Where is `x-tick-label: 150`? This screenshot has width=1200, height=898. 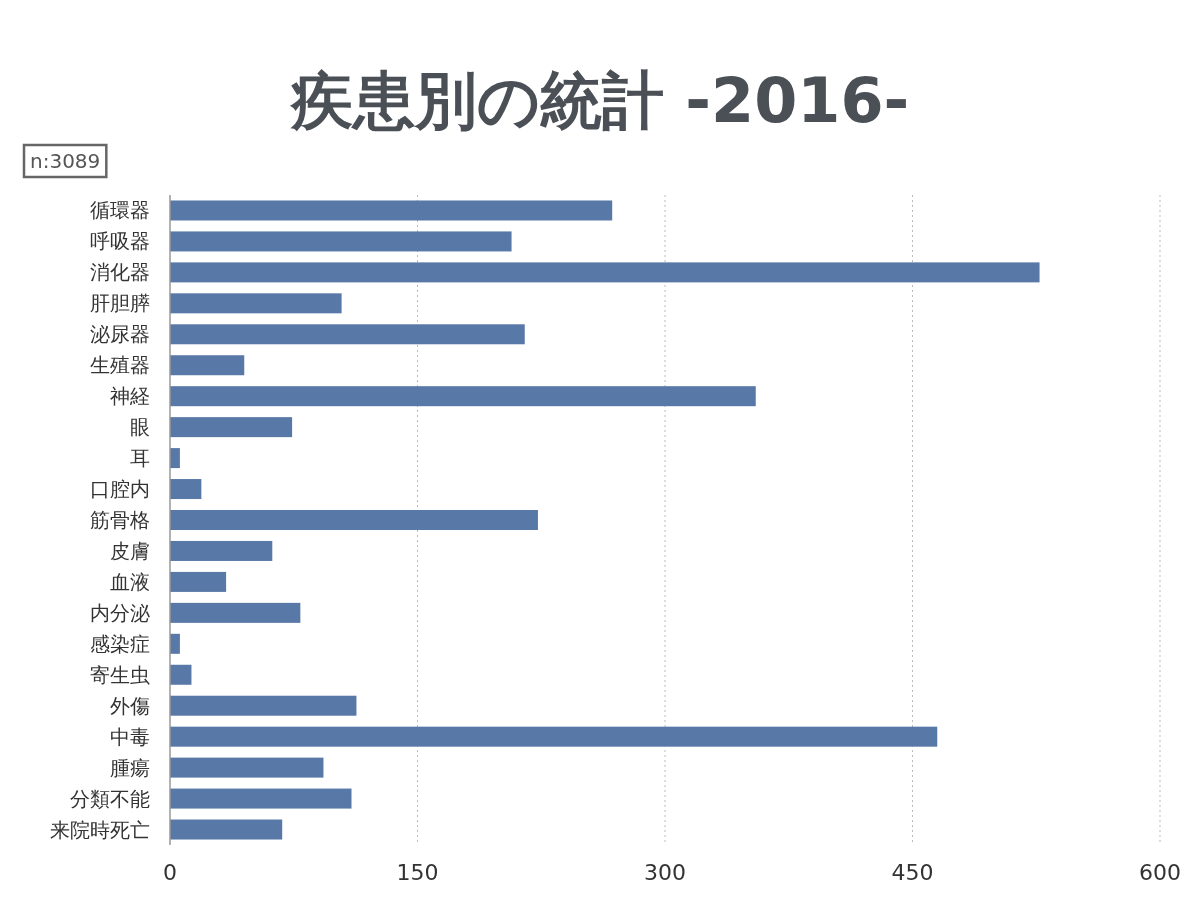
x-tick-label: 150 is located at coordinates (417, 872).